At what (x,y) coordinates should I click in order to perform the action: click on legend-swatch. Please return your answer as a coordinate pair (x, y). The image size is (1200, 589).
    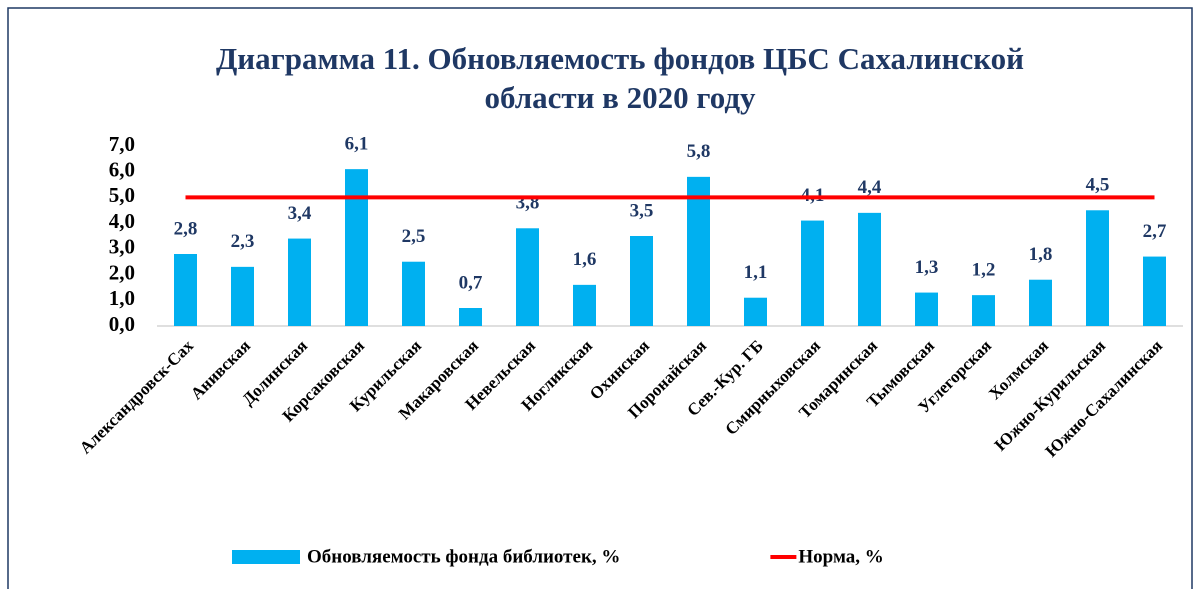
    Looking at the image, I should click on (266, 557).